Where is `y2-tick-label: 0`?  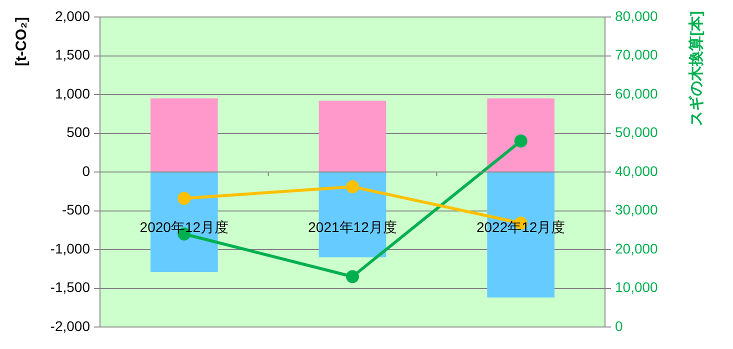
y2-tick-label: 0 is located at coordinates (619, 326).